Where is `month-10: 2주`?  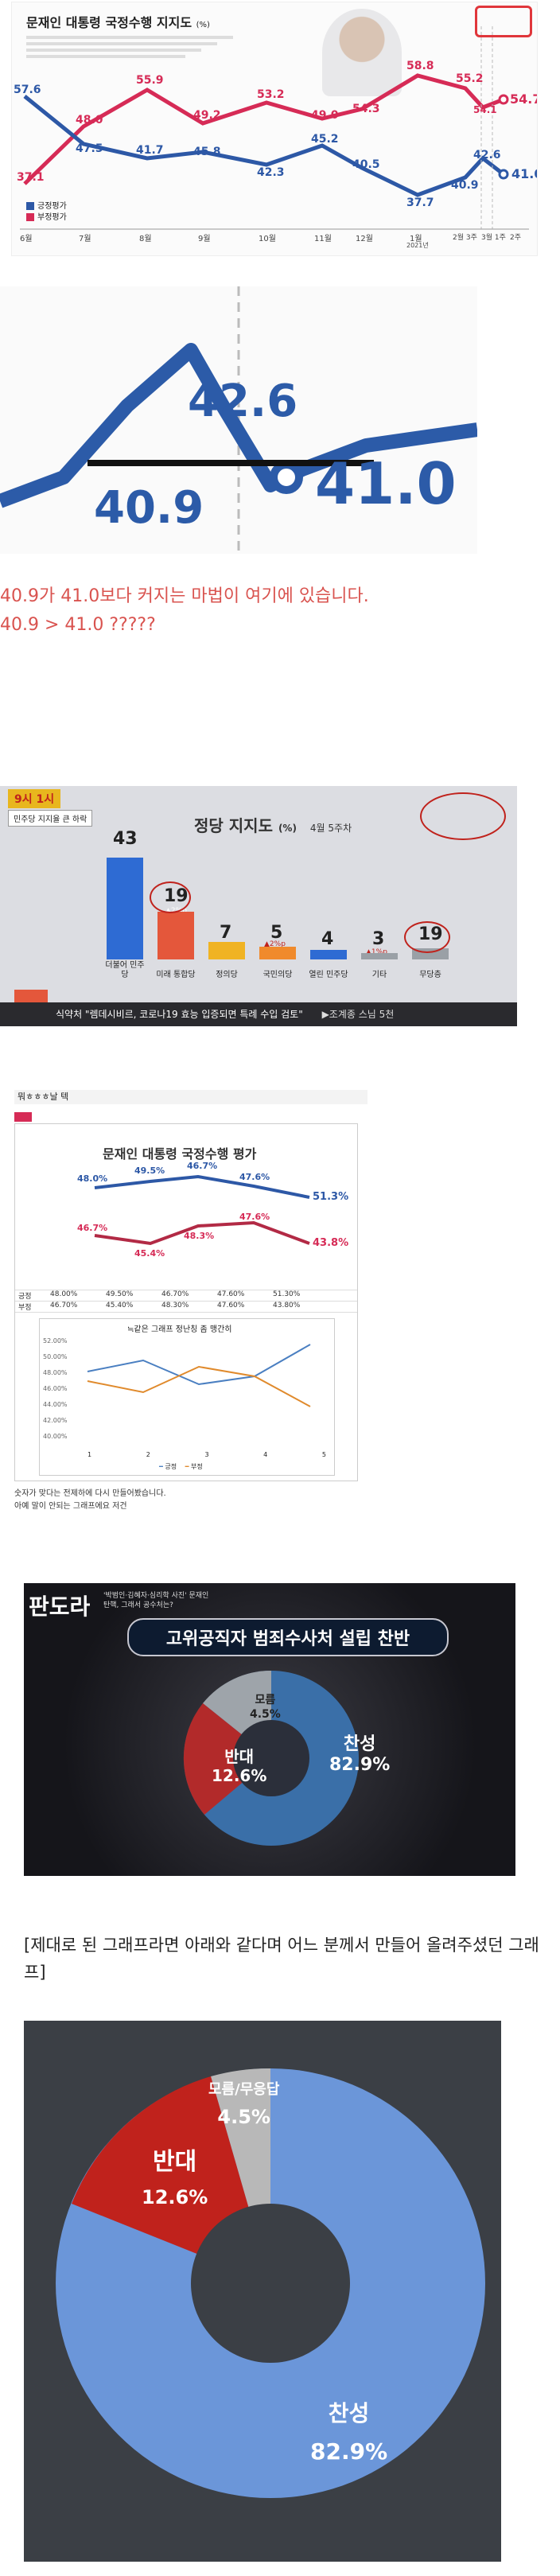 month-10: 2주 is located at coordinates (516, 238).